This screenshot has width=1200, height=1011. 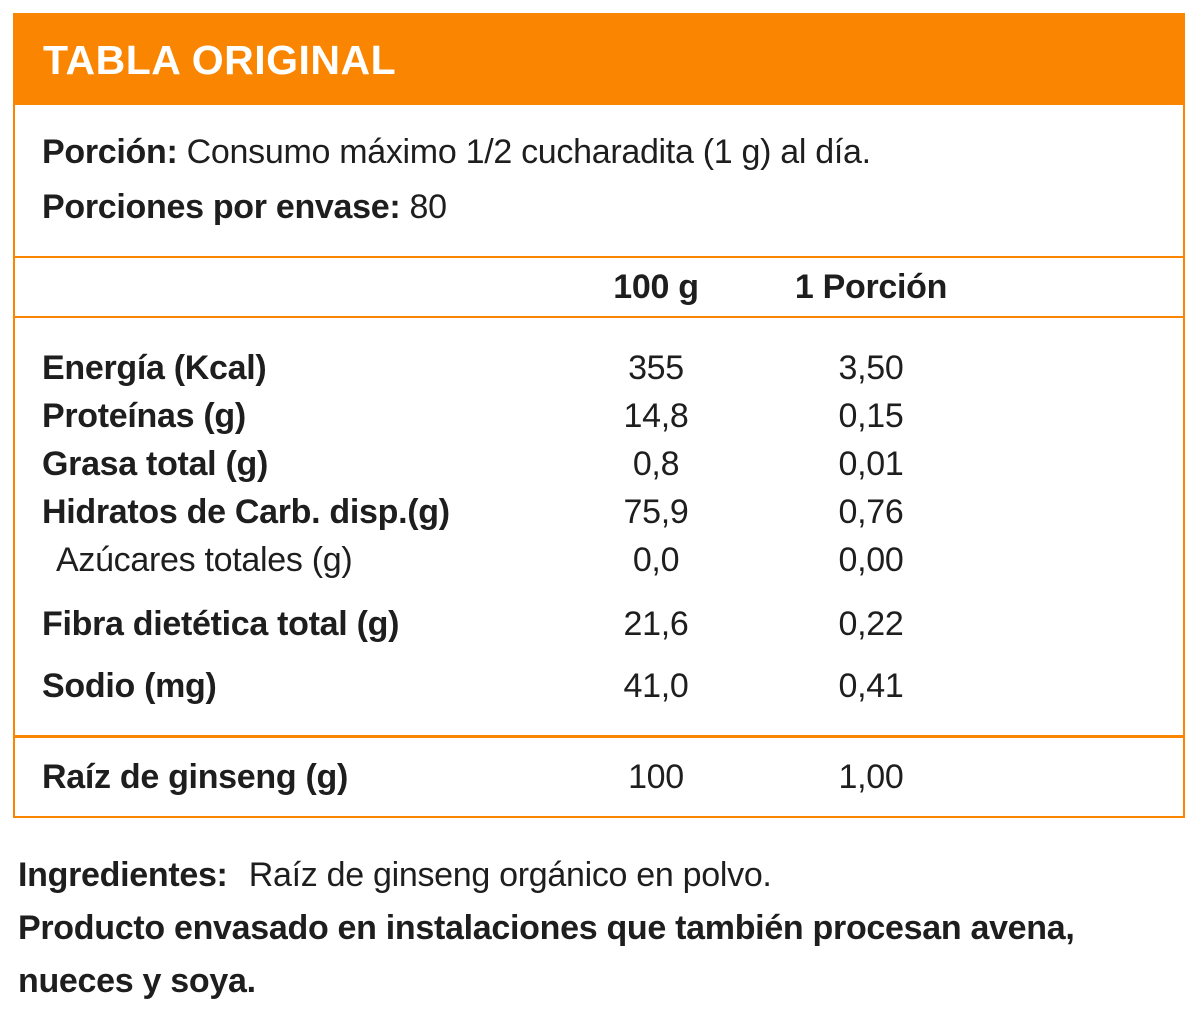 What do you see at coordinates (221, 624) in the screenshot?
I see `row-label: Fibra dietética total (g)` at bounding box center [221, 624].